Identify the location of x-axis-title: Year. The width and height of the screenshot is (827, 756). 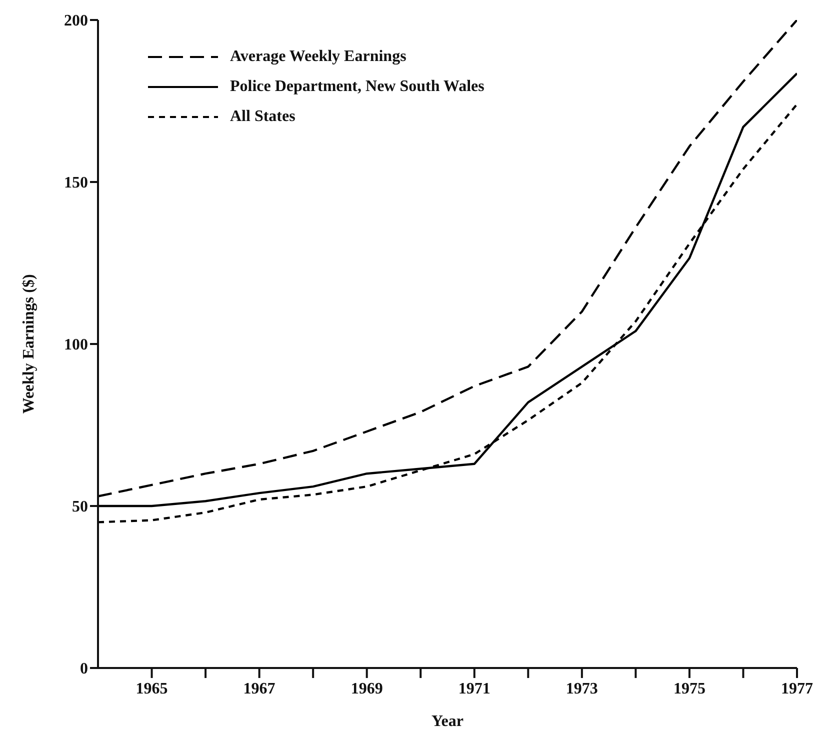
(448, 721).